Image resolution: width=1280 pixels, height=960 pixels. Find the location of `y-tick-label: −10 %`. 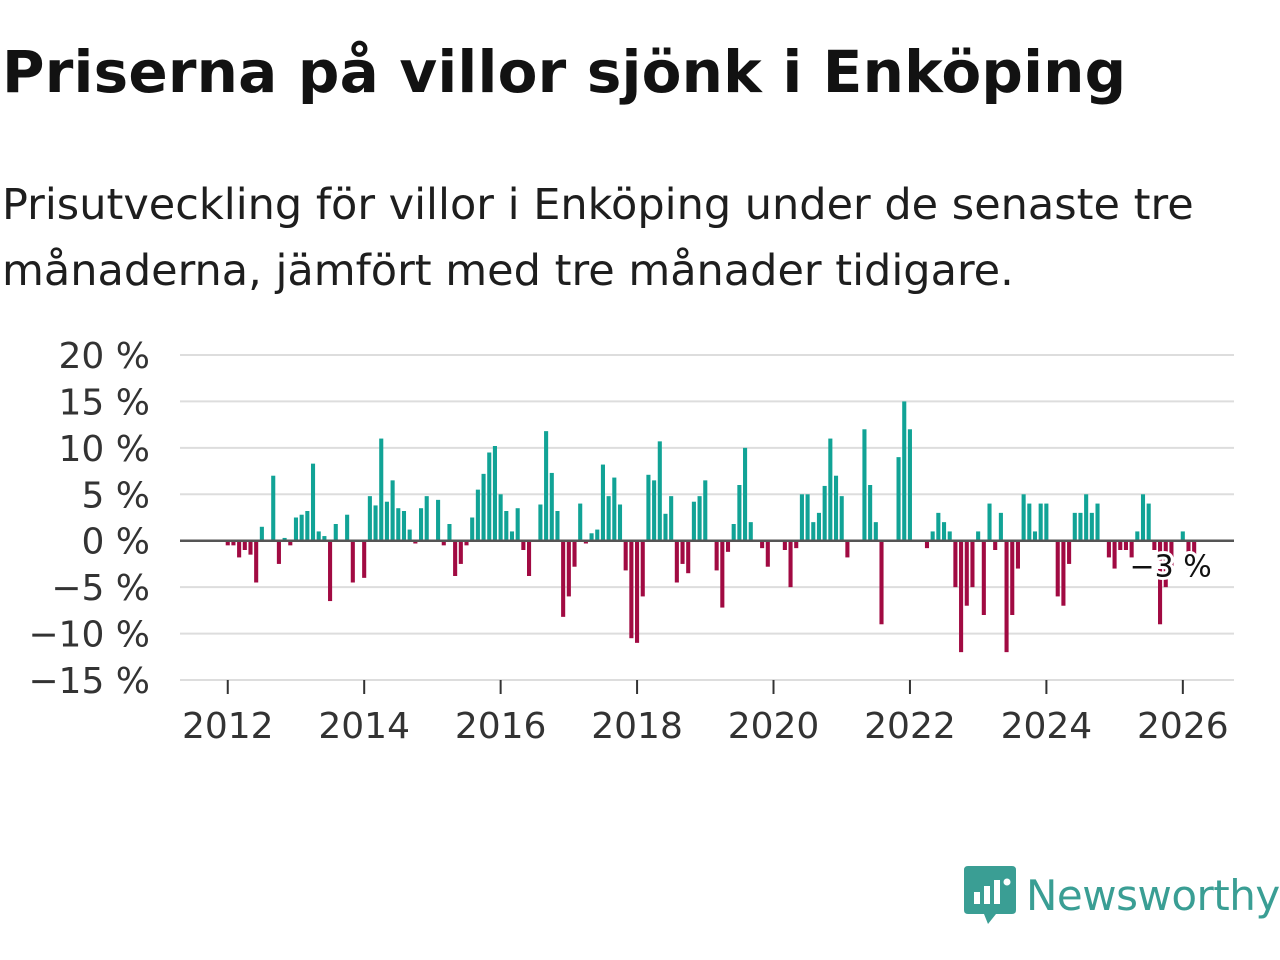

y-tick-label: −10 % is located at coordinates (89, 635).